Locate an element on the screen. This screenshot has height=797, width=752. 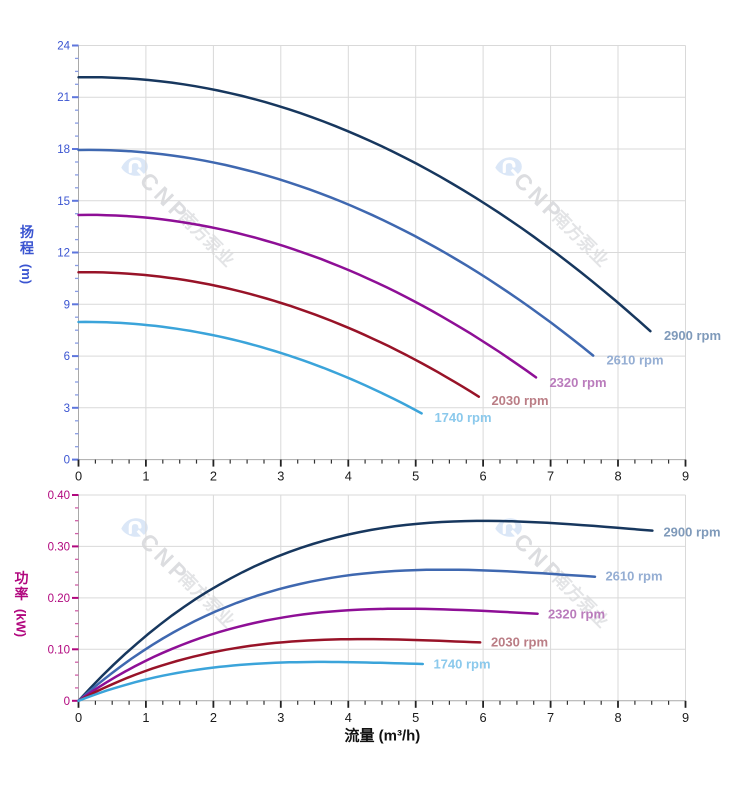
svg-text: 0.20 is located at coordinates (59, 599).